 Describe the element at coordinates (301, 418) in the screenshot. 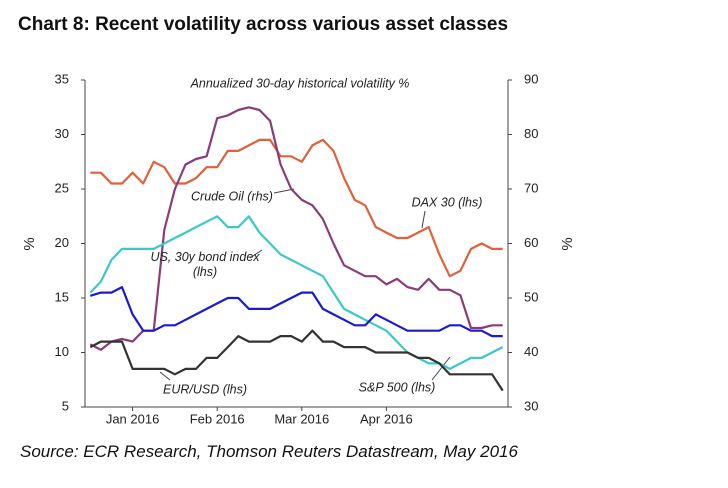

I see `x-tick-label: Mar 2016` at that location.